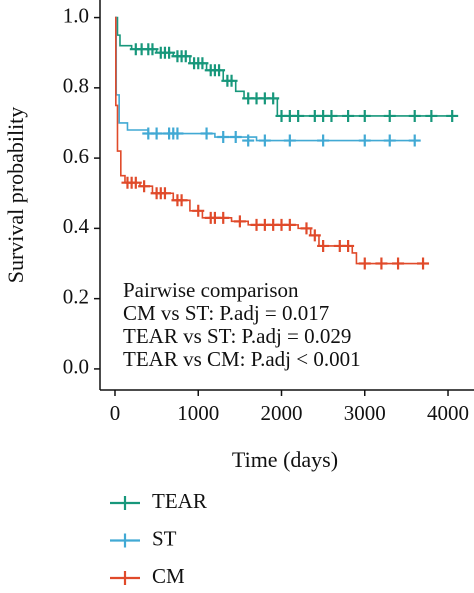 The height and width of the screenshot is (593, 474). Describe the element at coordinates (282, 413) in the screenshot. I see `x-tick-label: 2000` at that location.